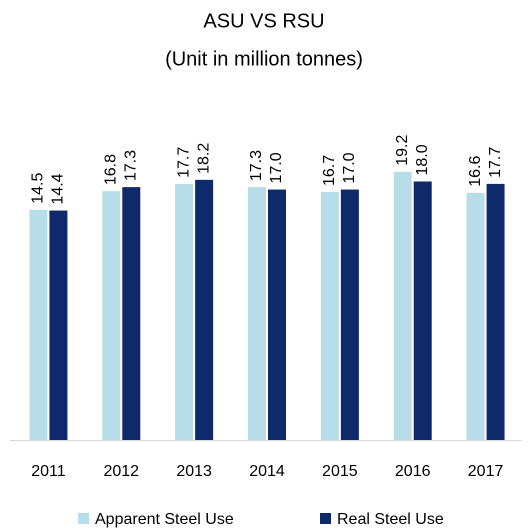 The height and width of the screenshot is (531, 529). I want to click on chart-title: ASU VS RSU, so click(263, 21).